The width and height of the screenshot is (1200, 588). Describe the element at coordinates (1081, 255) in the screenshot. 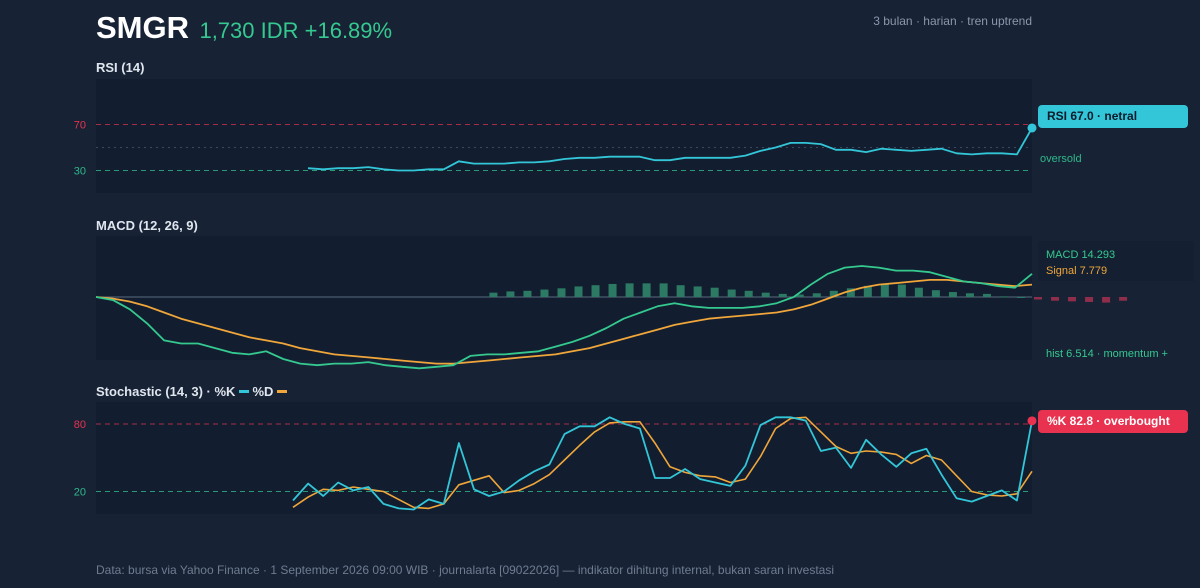

I see `macd-value: MACD 14.293` at that location.